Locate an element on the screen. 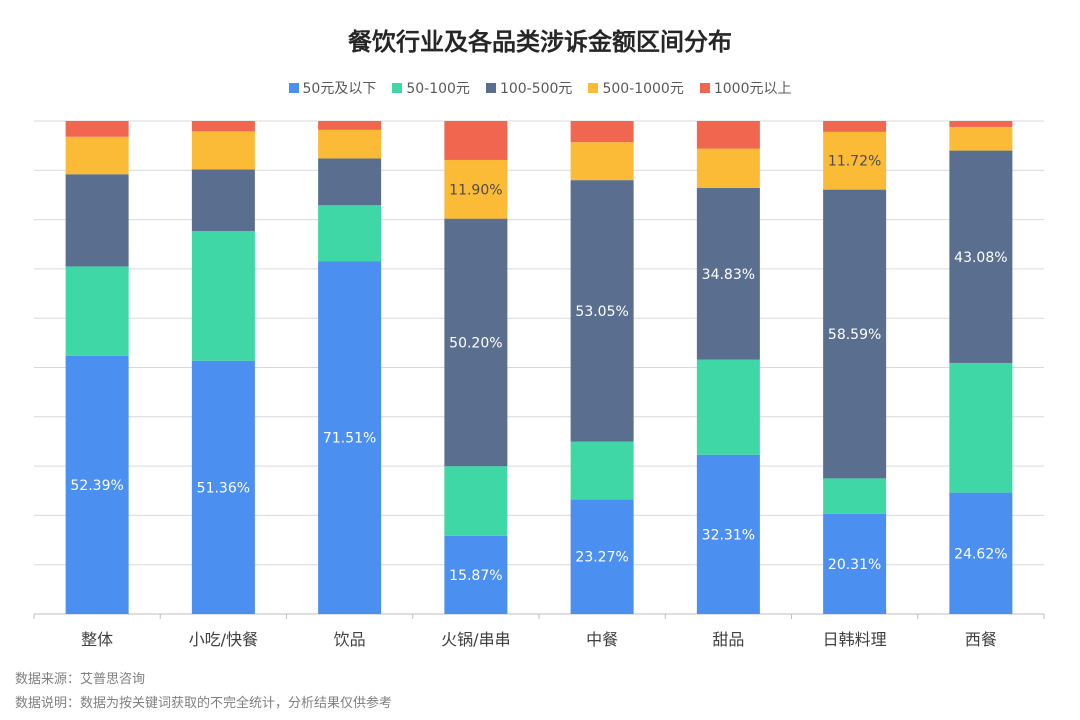 This screenshot has height=720, width=1080. legend-item: 100-500元 is located at coordinates (529, 88).